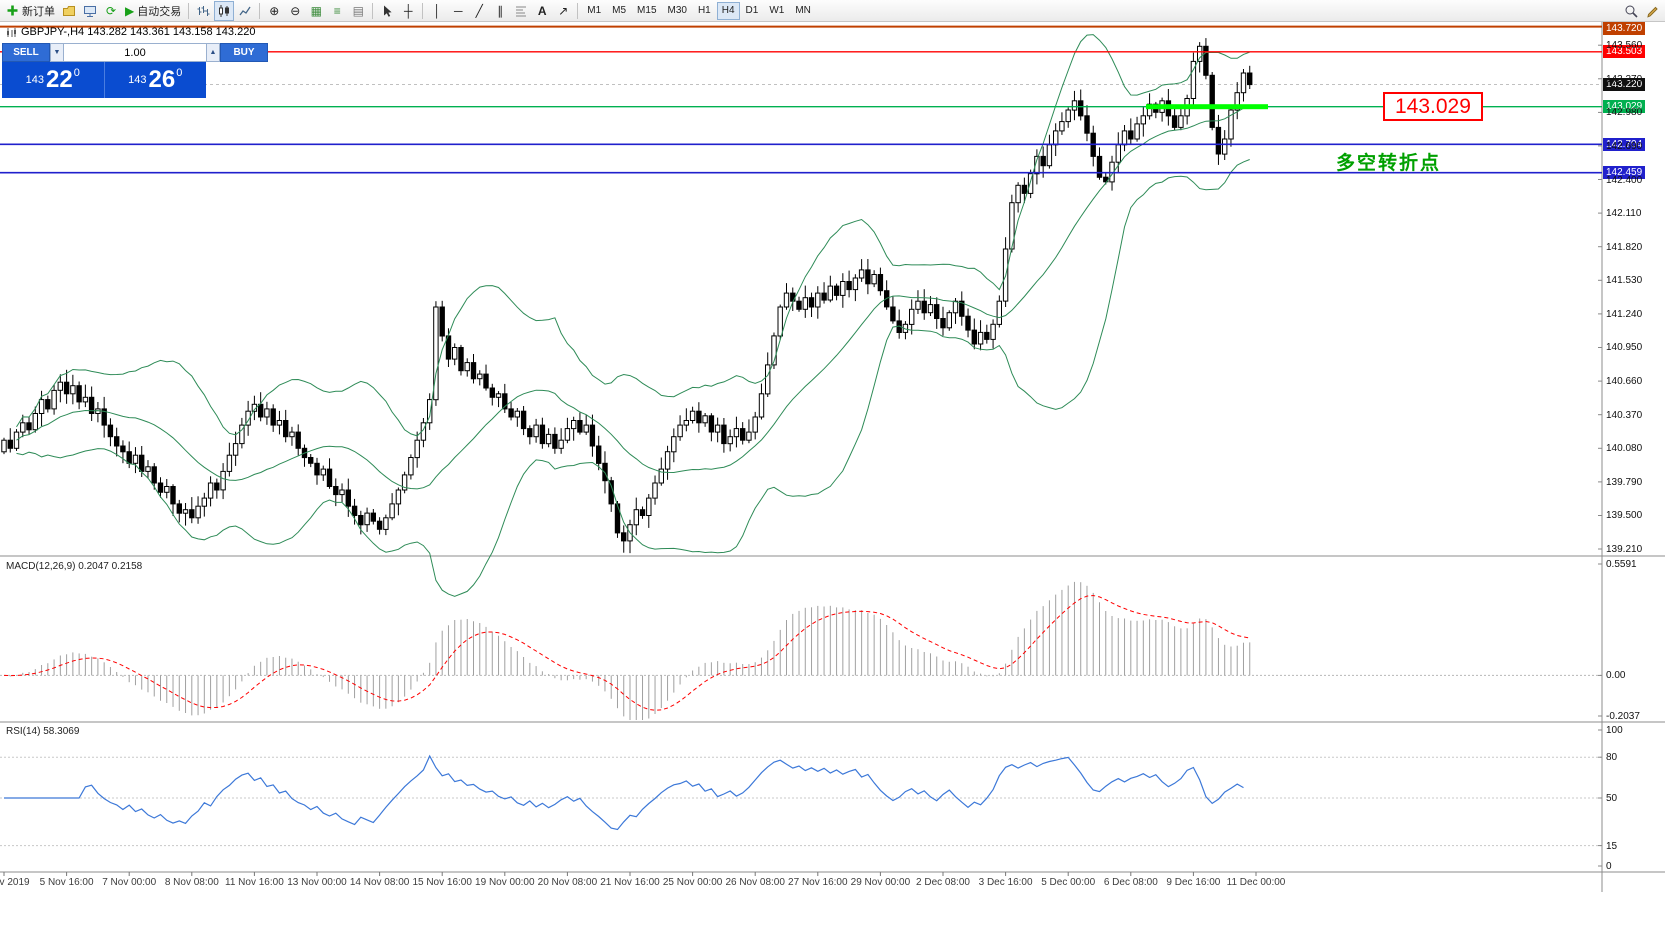 The image size is (1665, 948). I want to click on timeframe-w1-button: W1, so click(776, 11).